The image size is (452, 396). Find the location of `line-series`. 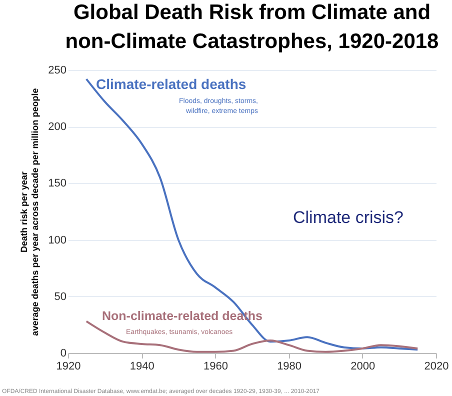

line-series is located at coordinates (252, 336).